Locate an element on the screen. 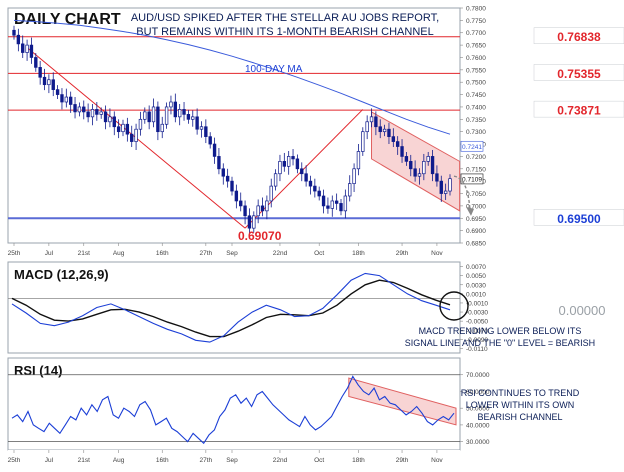 The height and width of the screenshot is (472, 624). price-level-label: 0.69500 is located at coordinates (579, 219).